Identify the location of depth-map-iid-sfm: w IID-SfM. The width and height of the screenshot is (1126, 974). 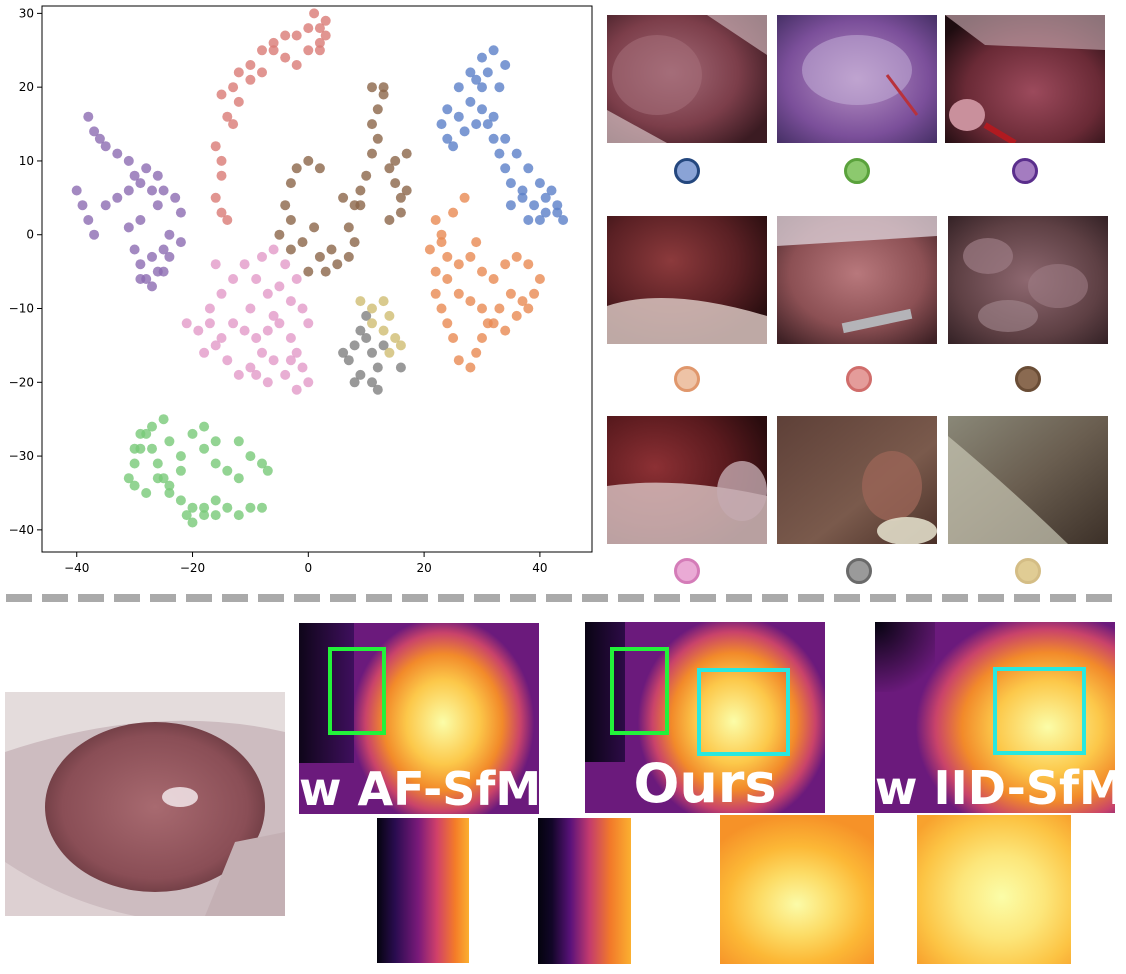
(995, 717).